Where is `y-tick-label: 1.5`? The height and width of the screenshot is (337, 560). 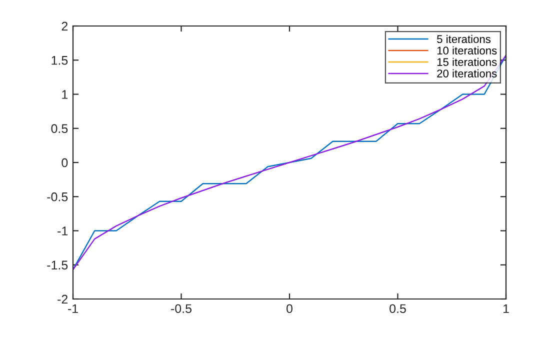 y-tick-label: 1.5 is located at coordinates (60, 60).